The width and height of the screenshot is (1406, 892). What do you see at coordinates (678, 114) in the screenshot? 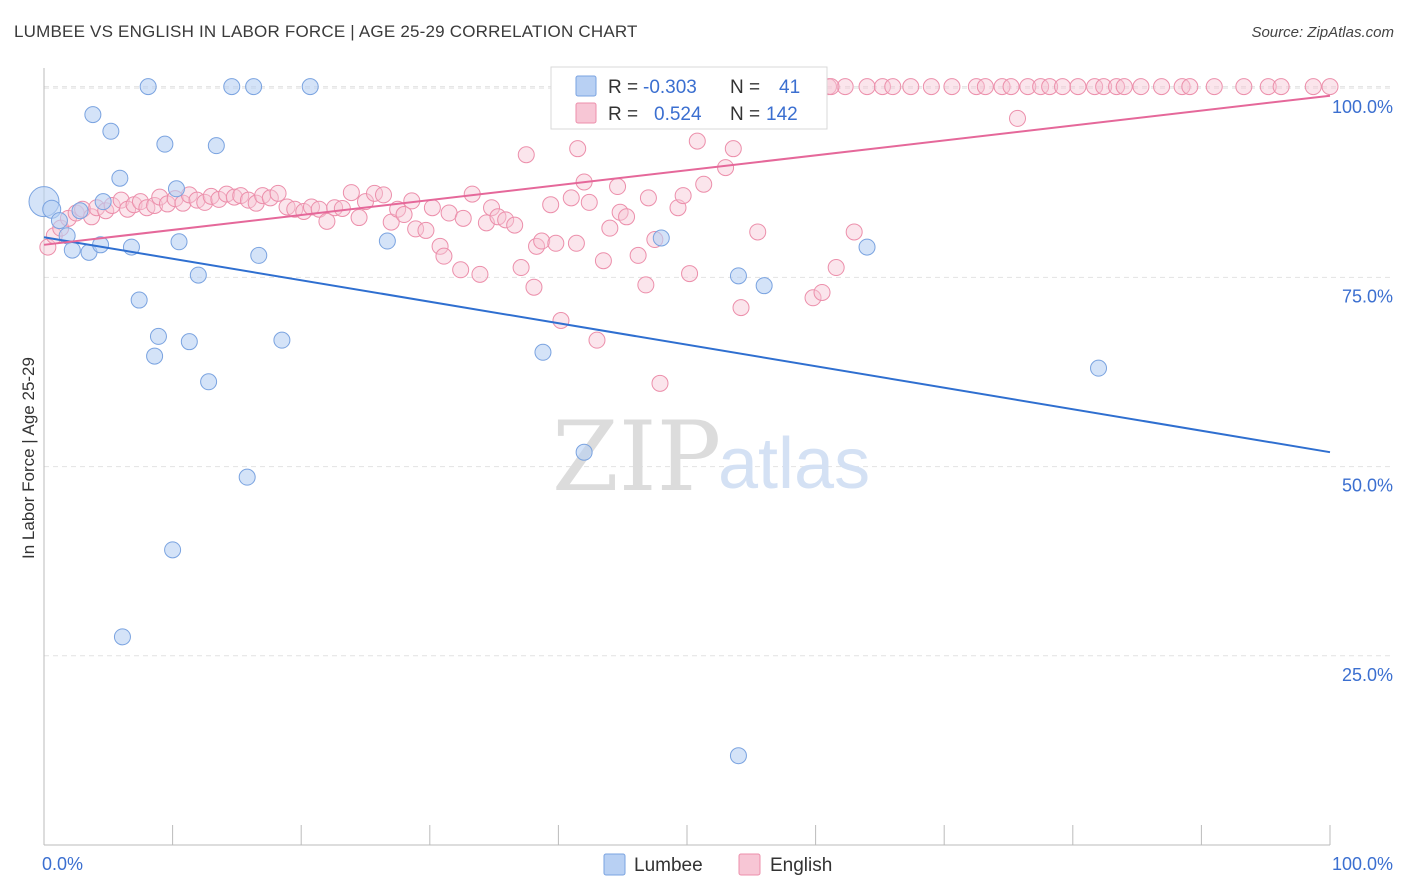
I see `legend-r-value-english: 0.524` at bounding box center [678, 114].